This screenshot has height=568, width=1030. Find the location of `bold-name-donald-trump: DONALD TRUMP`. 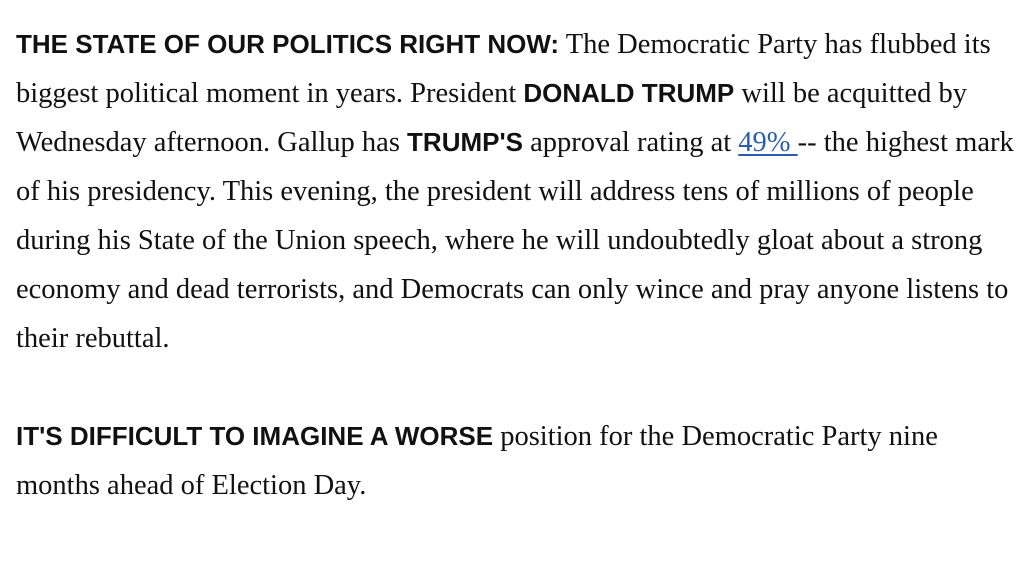

bold-name-donald-trump: DONALD TRUMP is located at coordinates (629, 93).